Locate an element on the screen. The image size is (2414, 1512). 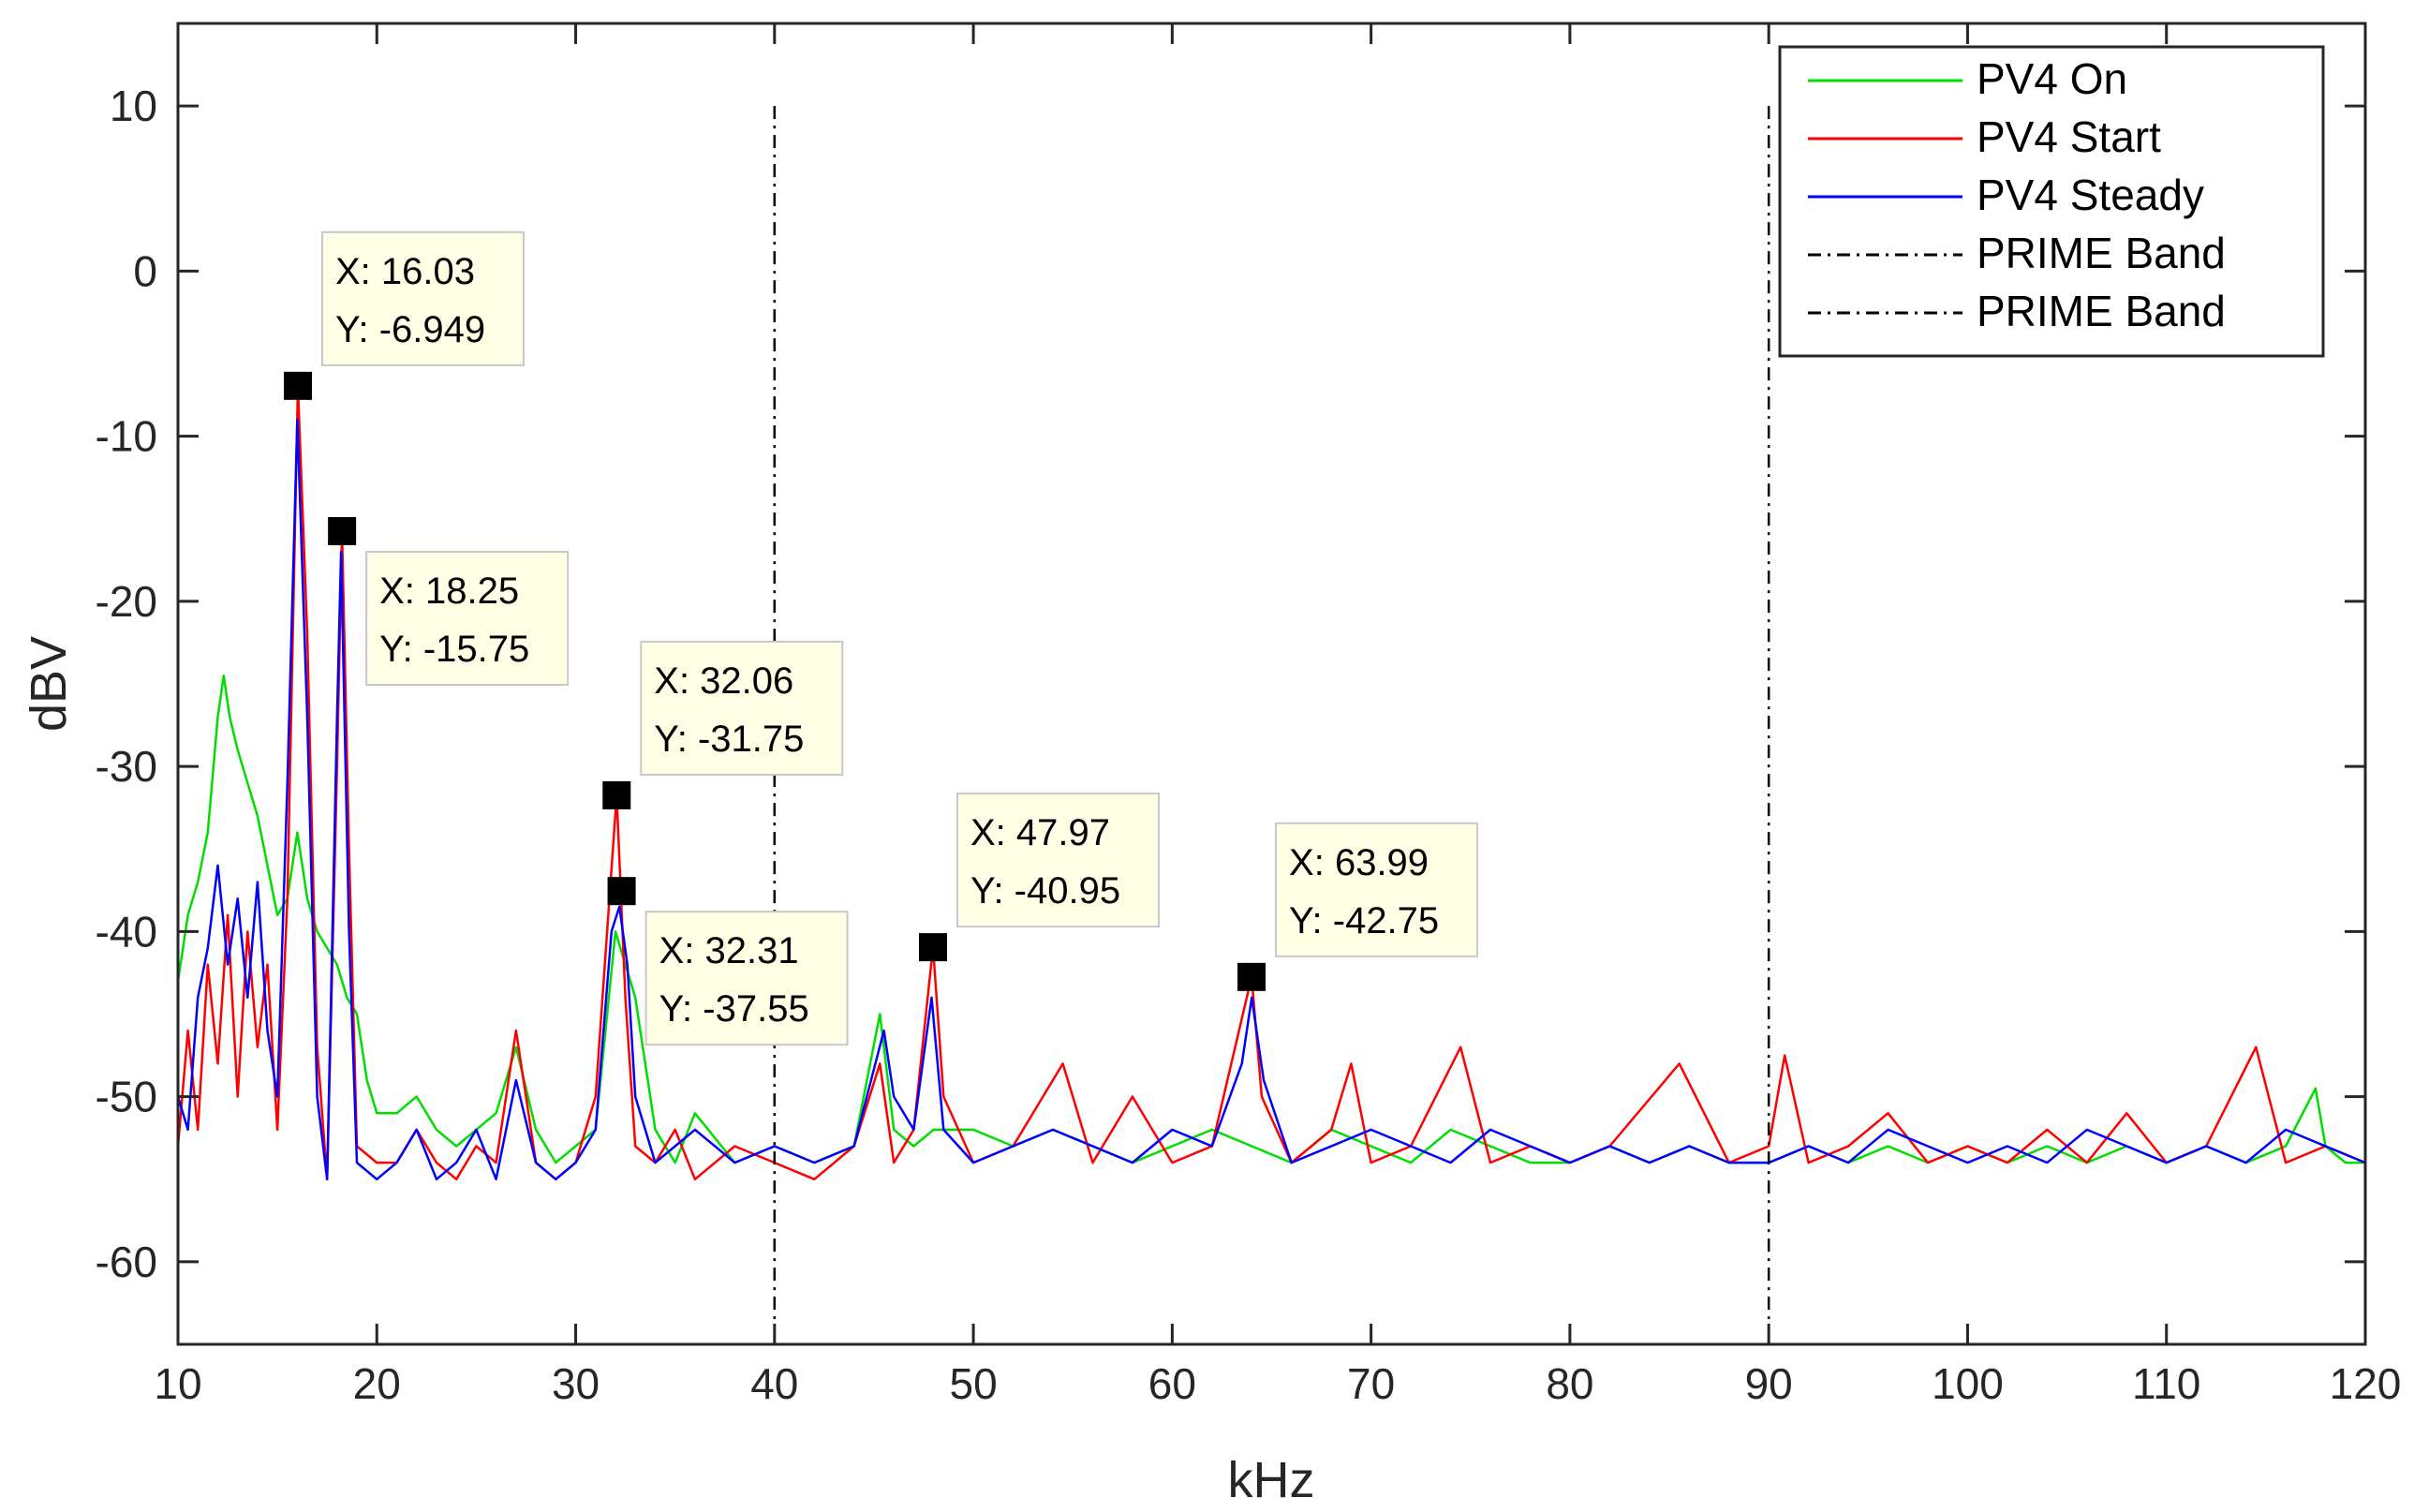
datatip: X: 18.25 Y: -15.75 is located at coordinates (467, 618).